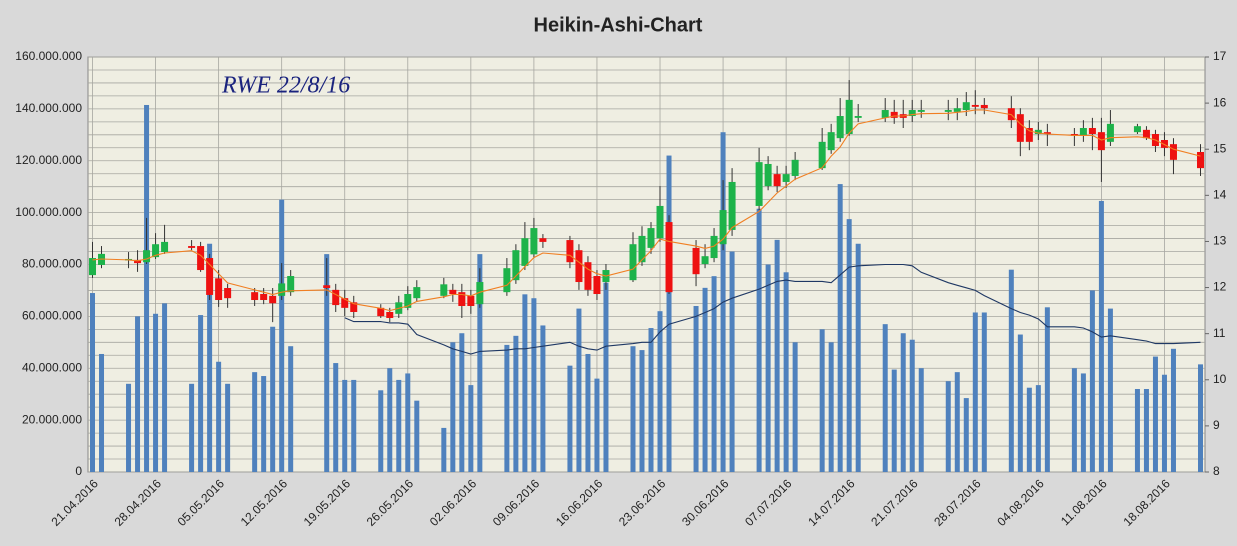  Describe the element at coordinates (52, 419) in the screenshot. I see `y-tick-label: 20.000.000` at that location.